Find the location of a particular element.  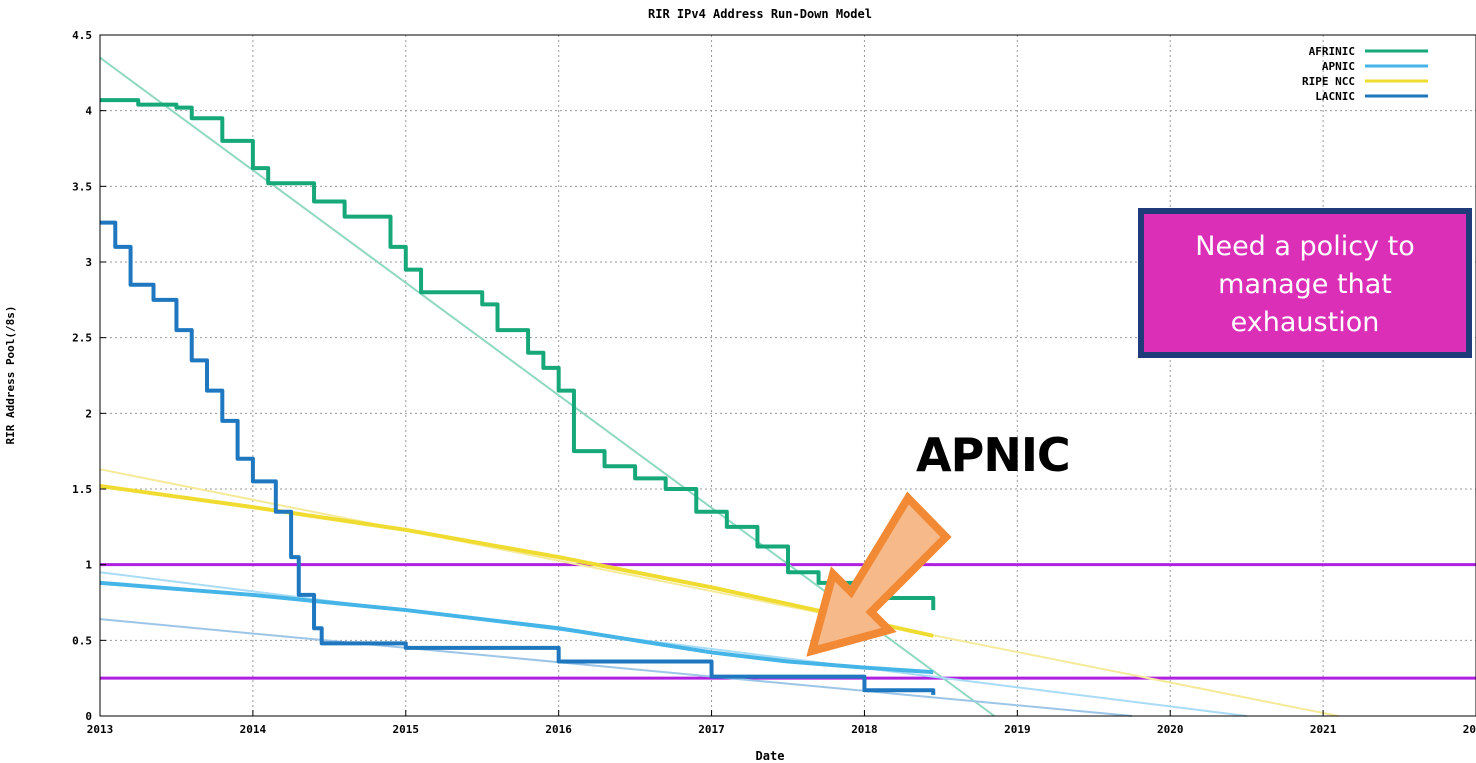

y-axis-label: RIR Address Pool(/8s) is located at coordinates (10, 374).